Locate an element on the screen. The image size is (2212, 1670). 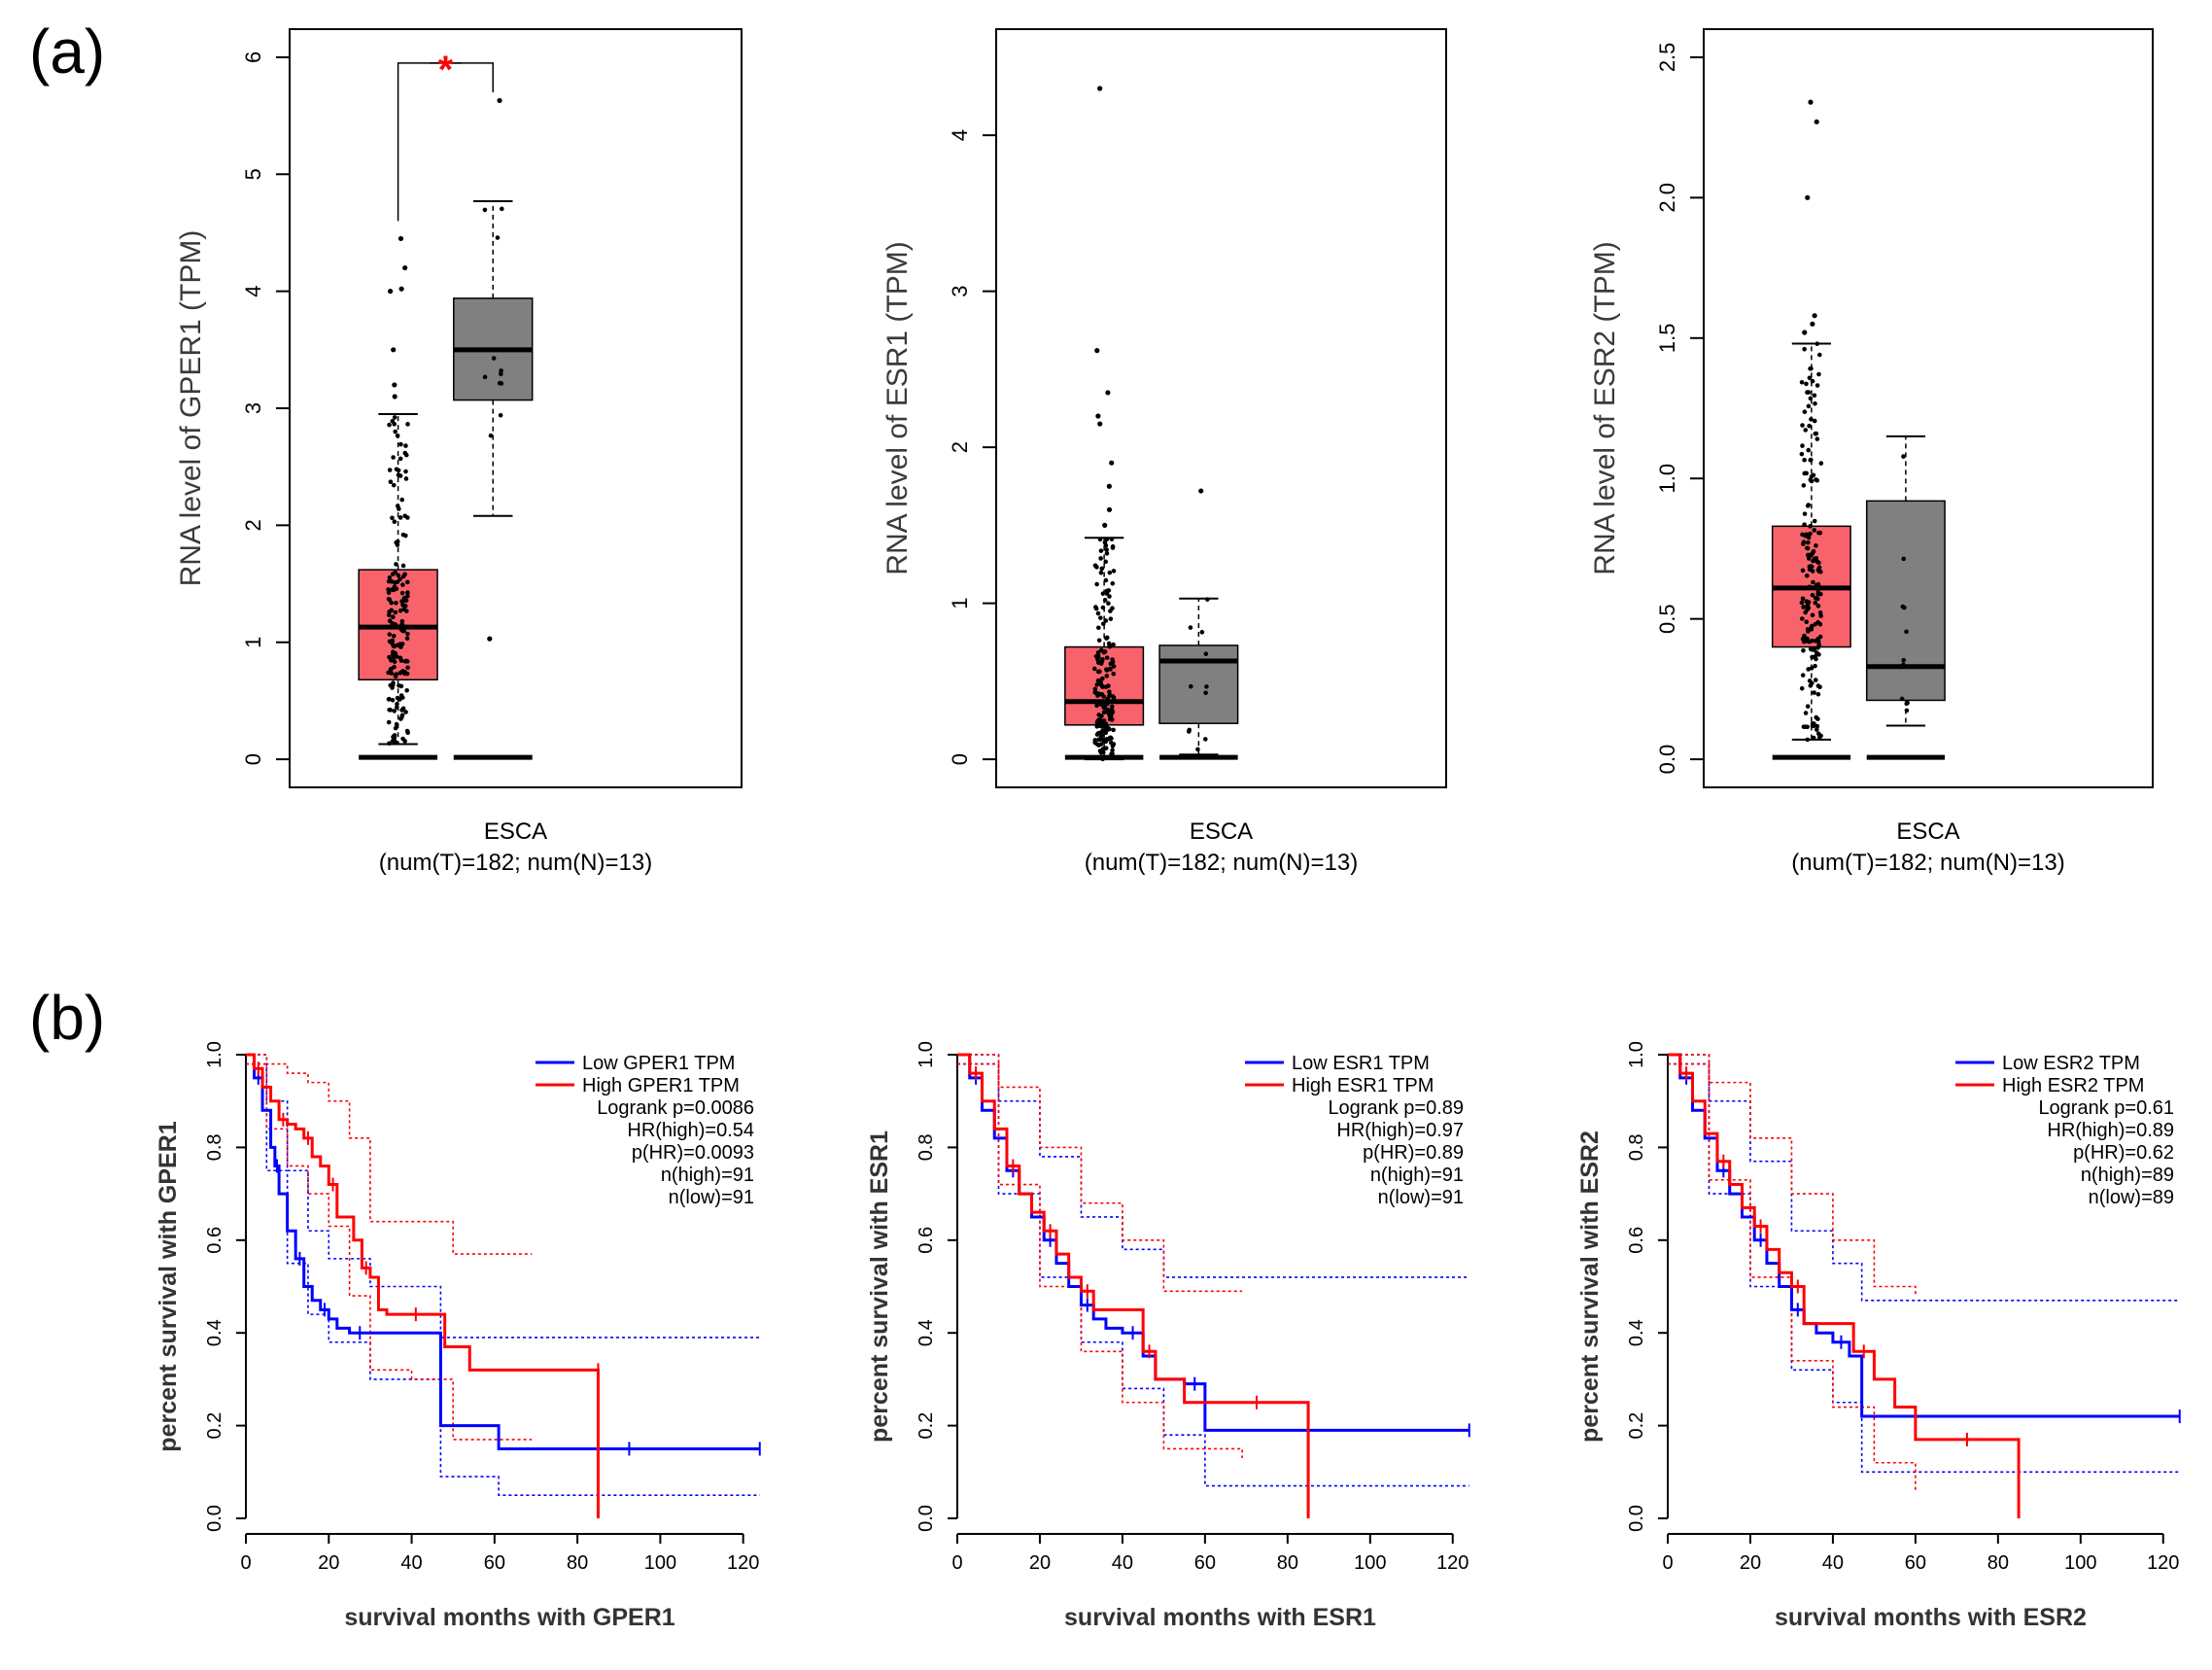
legend-label: Low GPER1 TPM is located at coordinates (658, 1064).